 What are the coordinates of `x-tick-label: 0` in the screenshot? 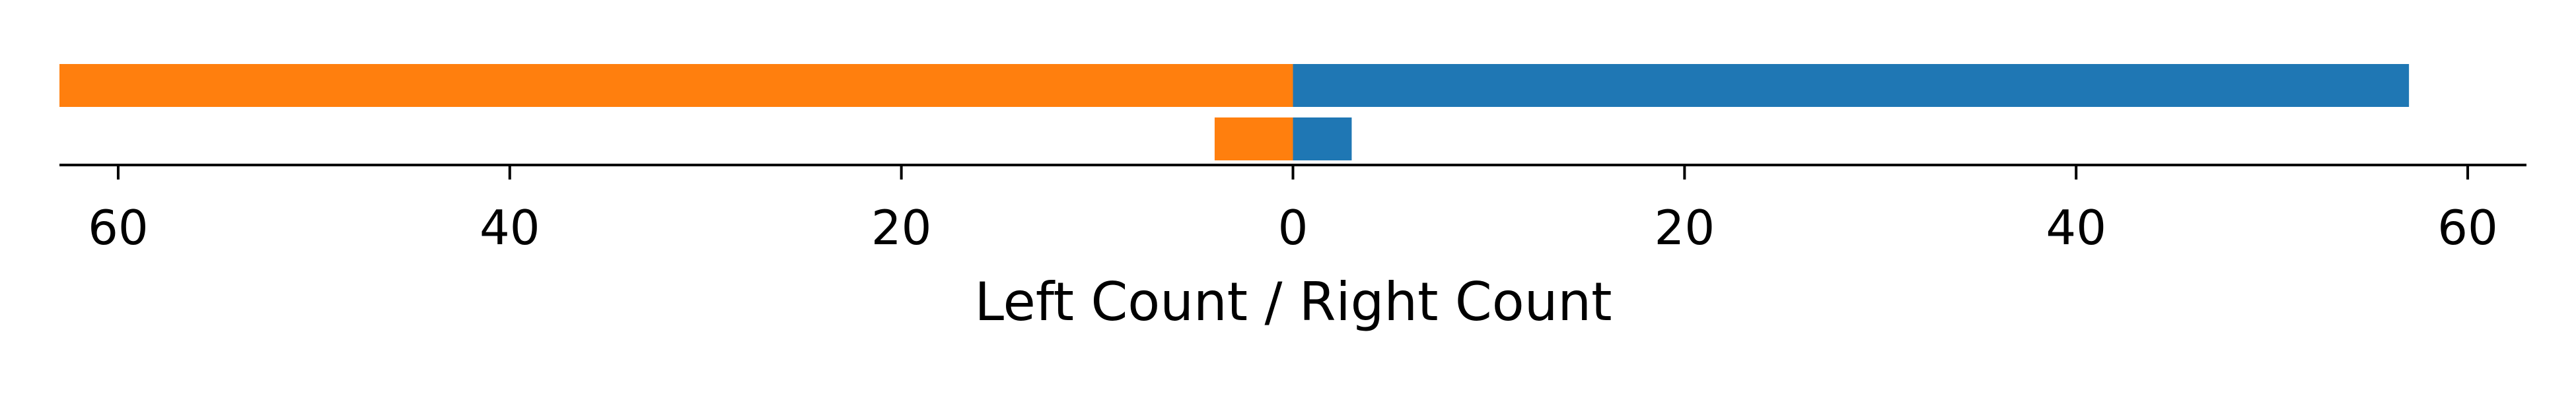 It's located at (1293, 227).